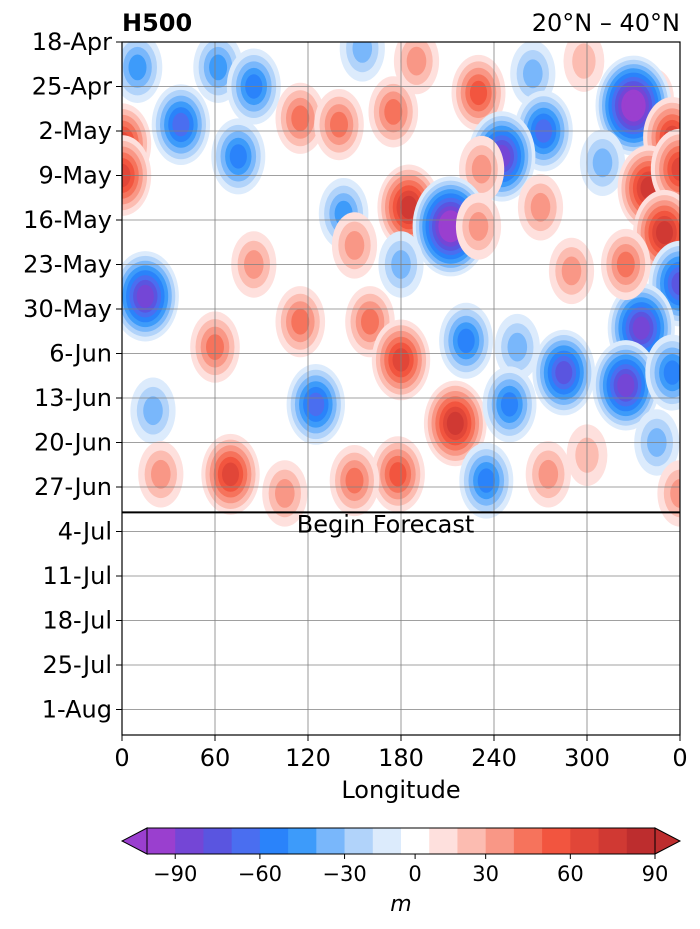  What do you see at coordinates (73, 443) in the screenshot?
I see `y-tick-label: 20-Jun` at bounding box center [73, 443].